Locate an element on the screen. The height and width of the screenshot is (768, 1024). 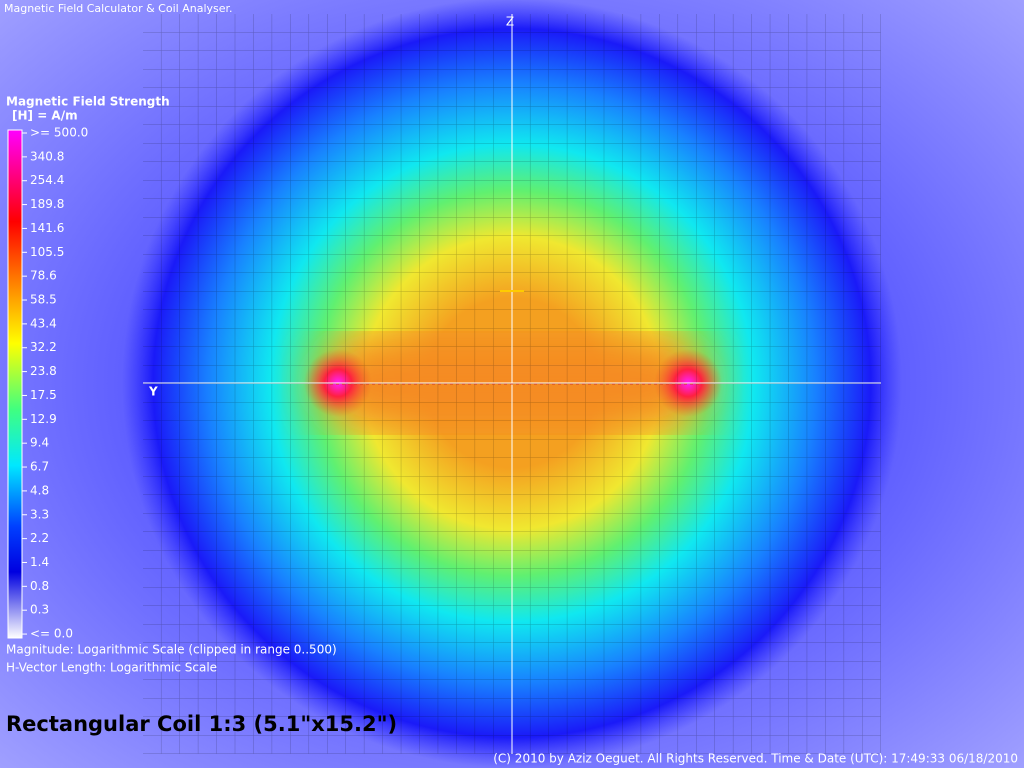
note: H-Vector Length: Logarithmic Scale is located at coordinates (111, 668).